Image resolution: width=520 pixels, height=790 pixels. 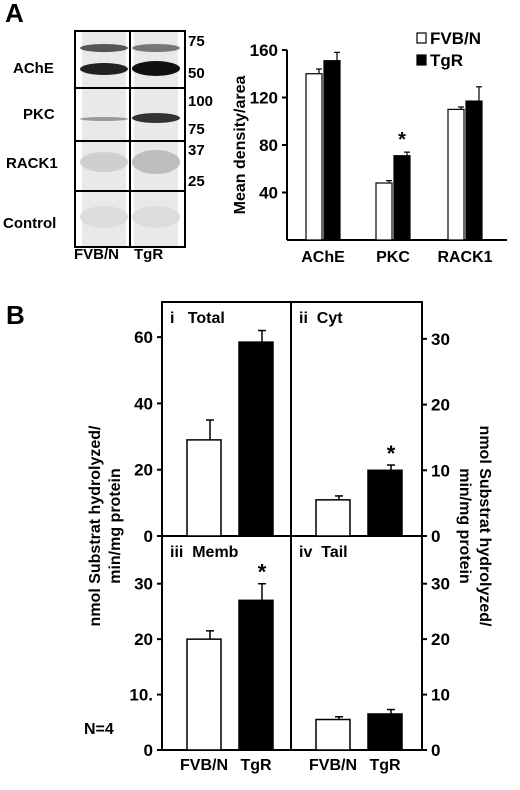 What do you see at coordinates (33, 68) in the screenshot?
I see `blot-row-label: AChE` at bounding box center [33, 68].